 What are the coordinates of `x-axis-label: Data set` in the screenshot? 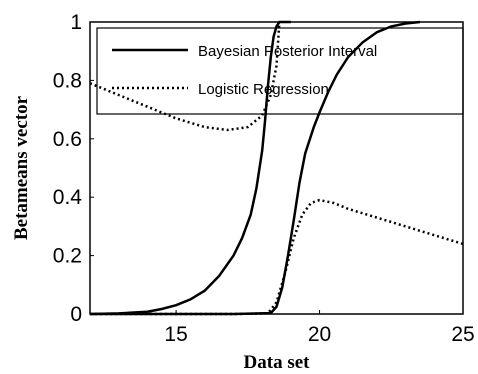 It's located at (277, 362).